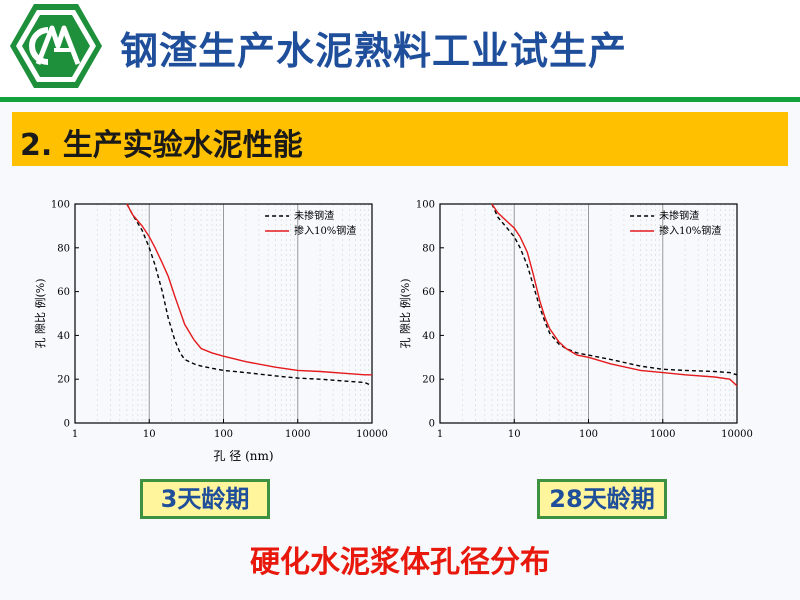 Image resolution: width=800 pixels, height=600 pixels. I want to click on x-axis-label: 孔 径 (nm), so click(243, 456).